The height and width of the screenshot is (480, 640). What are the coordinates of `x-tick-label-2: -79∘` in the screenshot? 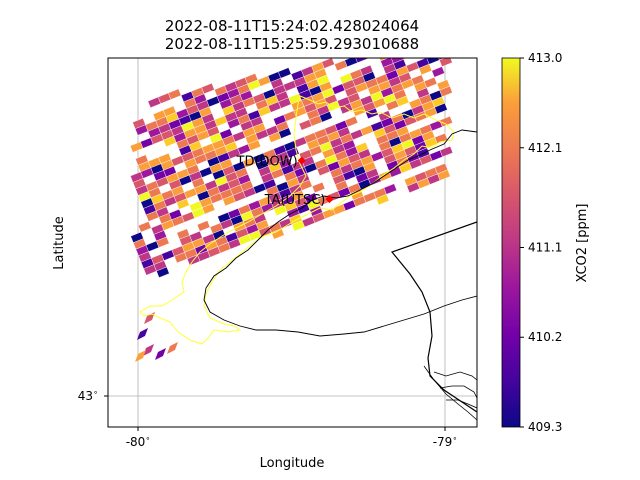 It's located at (445, 441).